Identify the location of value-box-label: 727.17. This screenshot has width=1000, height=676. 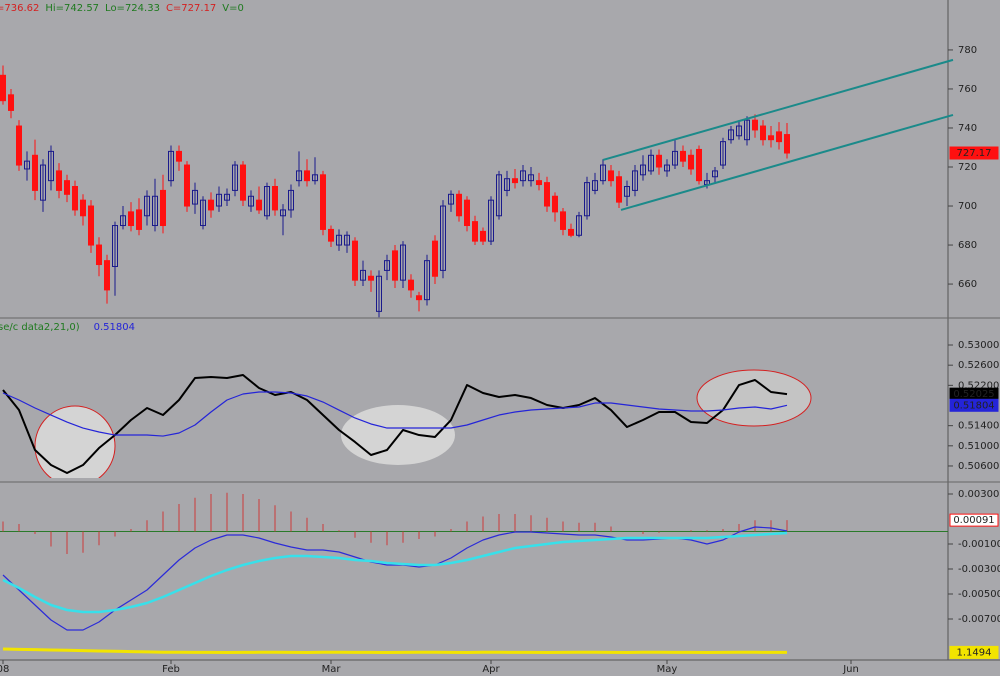
(974, 153).